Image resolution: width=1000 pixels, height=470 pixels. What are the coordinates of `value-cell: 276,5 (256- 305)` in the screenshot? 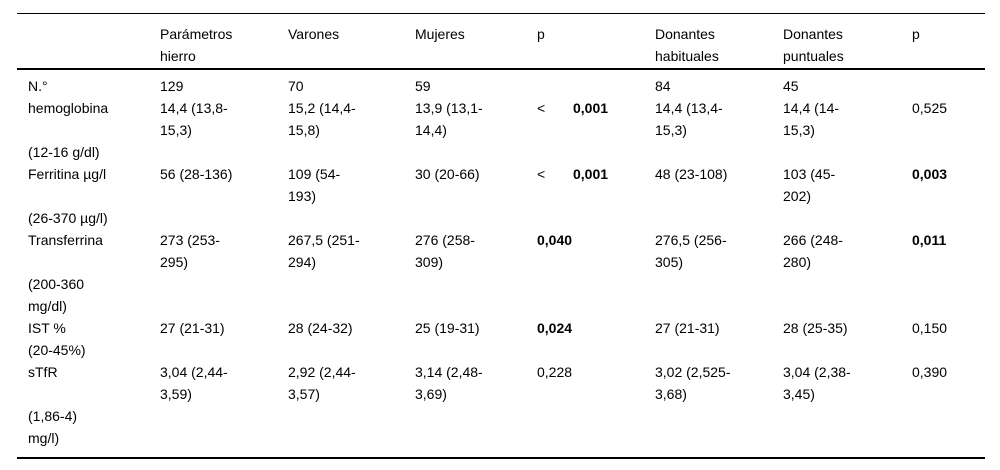 It's located at (691, 251).